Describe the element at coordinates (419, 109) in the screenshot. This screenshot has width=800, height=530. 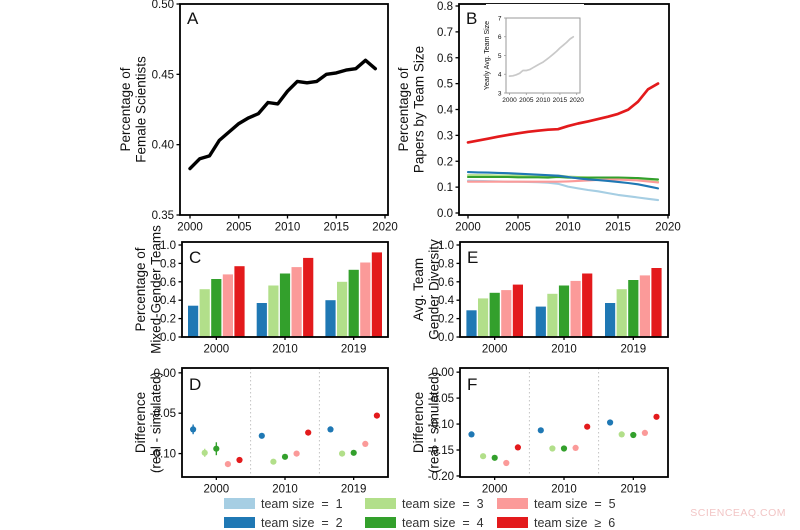
I see `y-axis-label: Papers by Team Size` at that location.